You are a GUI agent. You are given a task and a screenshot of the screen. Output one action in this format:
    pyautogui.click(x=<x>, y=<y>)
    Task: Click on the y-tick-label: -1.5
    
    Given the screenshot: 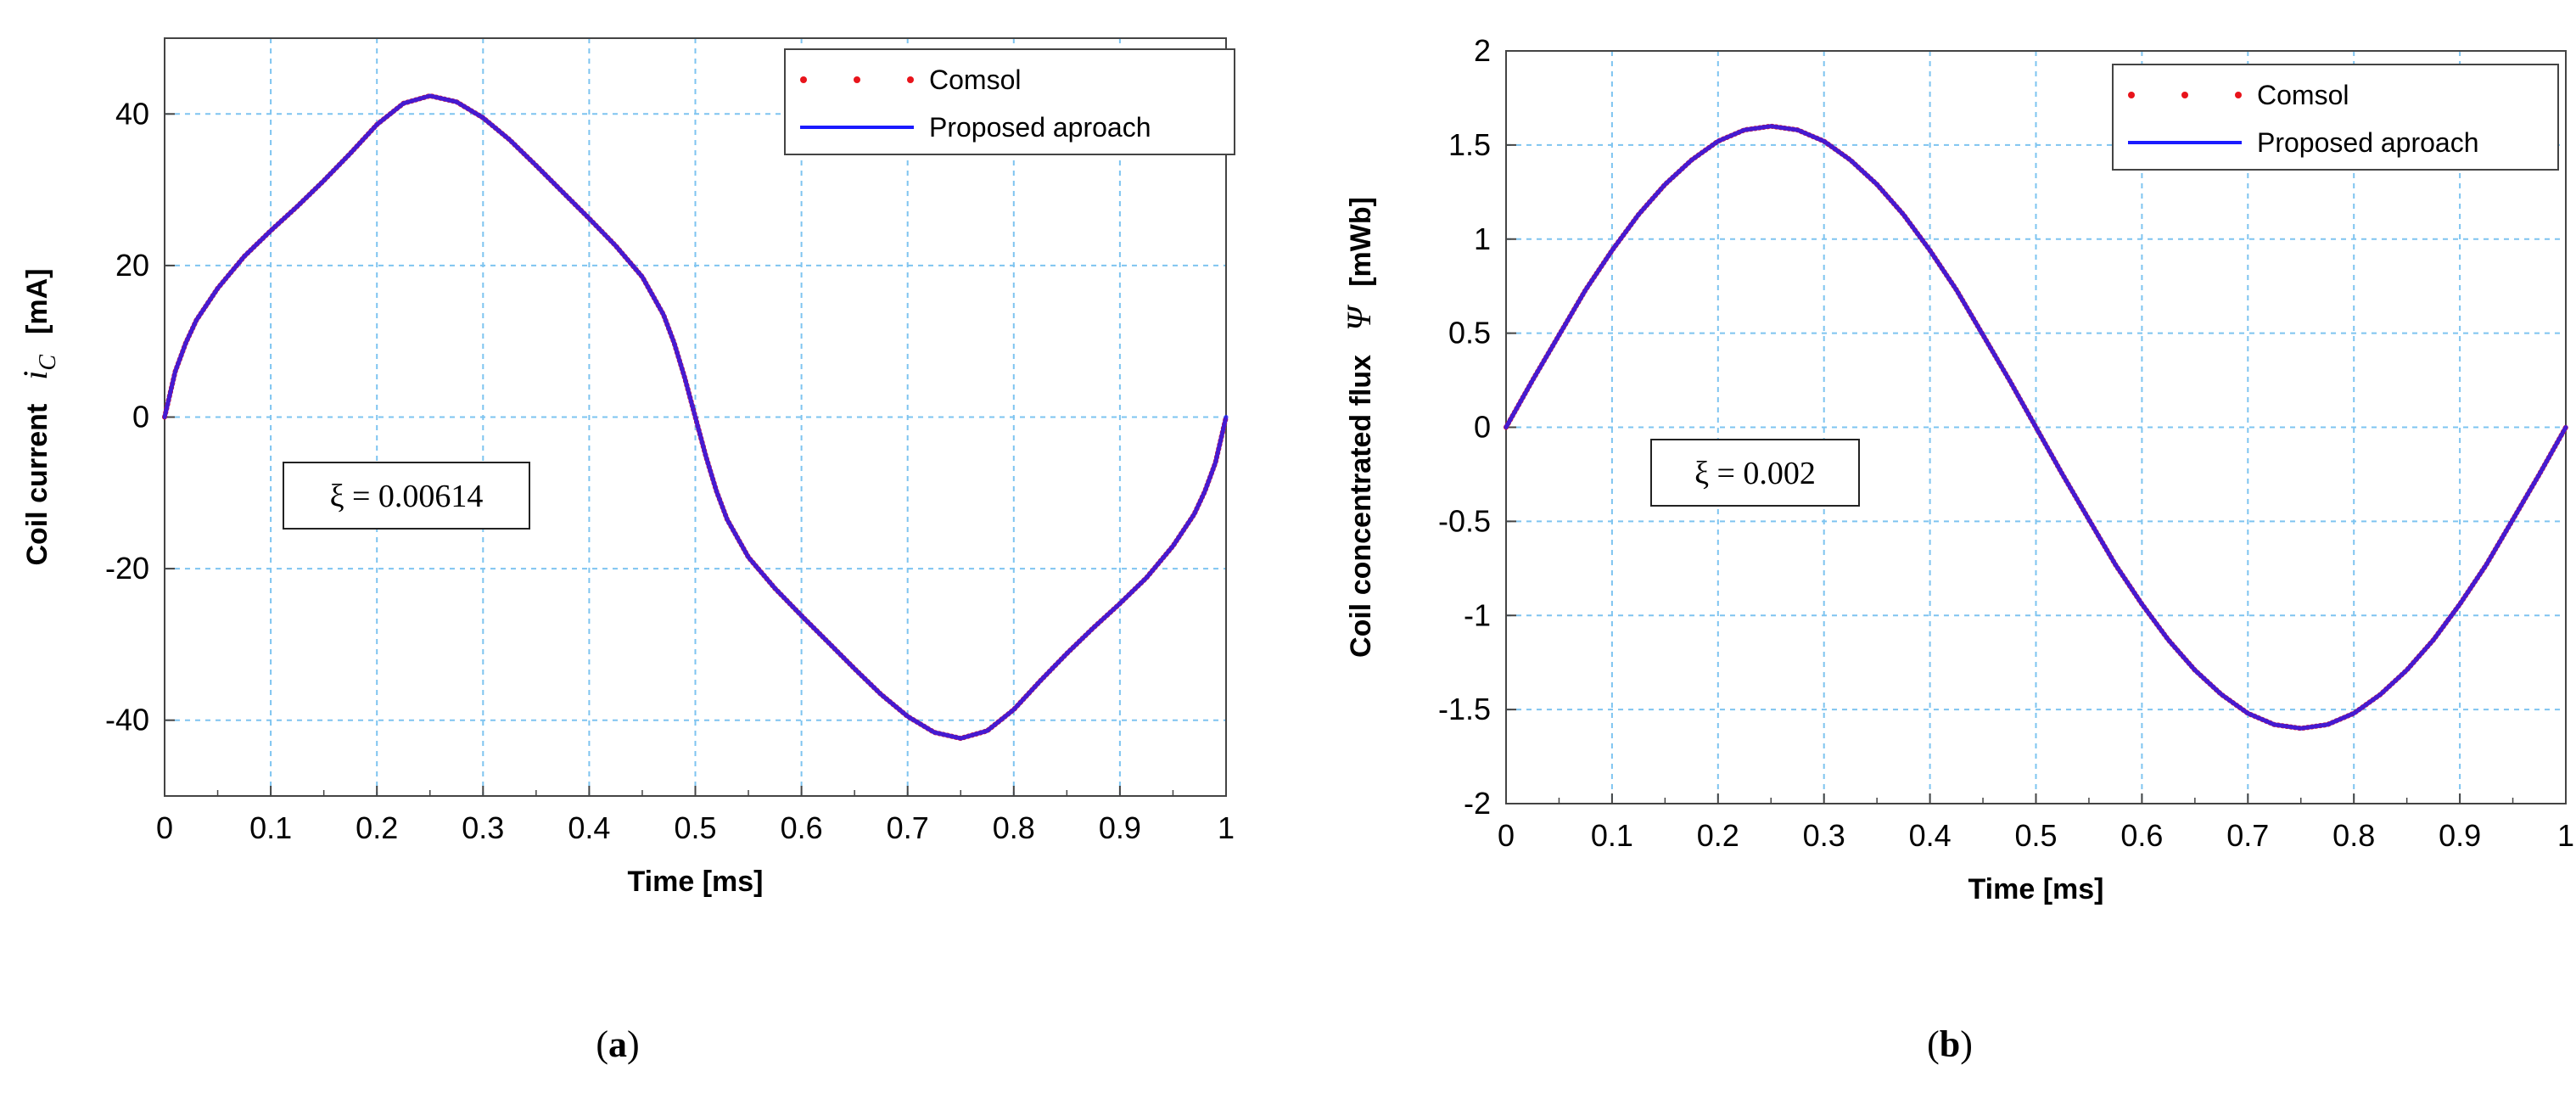 What is the action you would take?
    pyautogui.click(x=1464, y=709)
    